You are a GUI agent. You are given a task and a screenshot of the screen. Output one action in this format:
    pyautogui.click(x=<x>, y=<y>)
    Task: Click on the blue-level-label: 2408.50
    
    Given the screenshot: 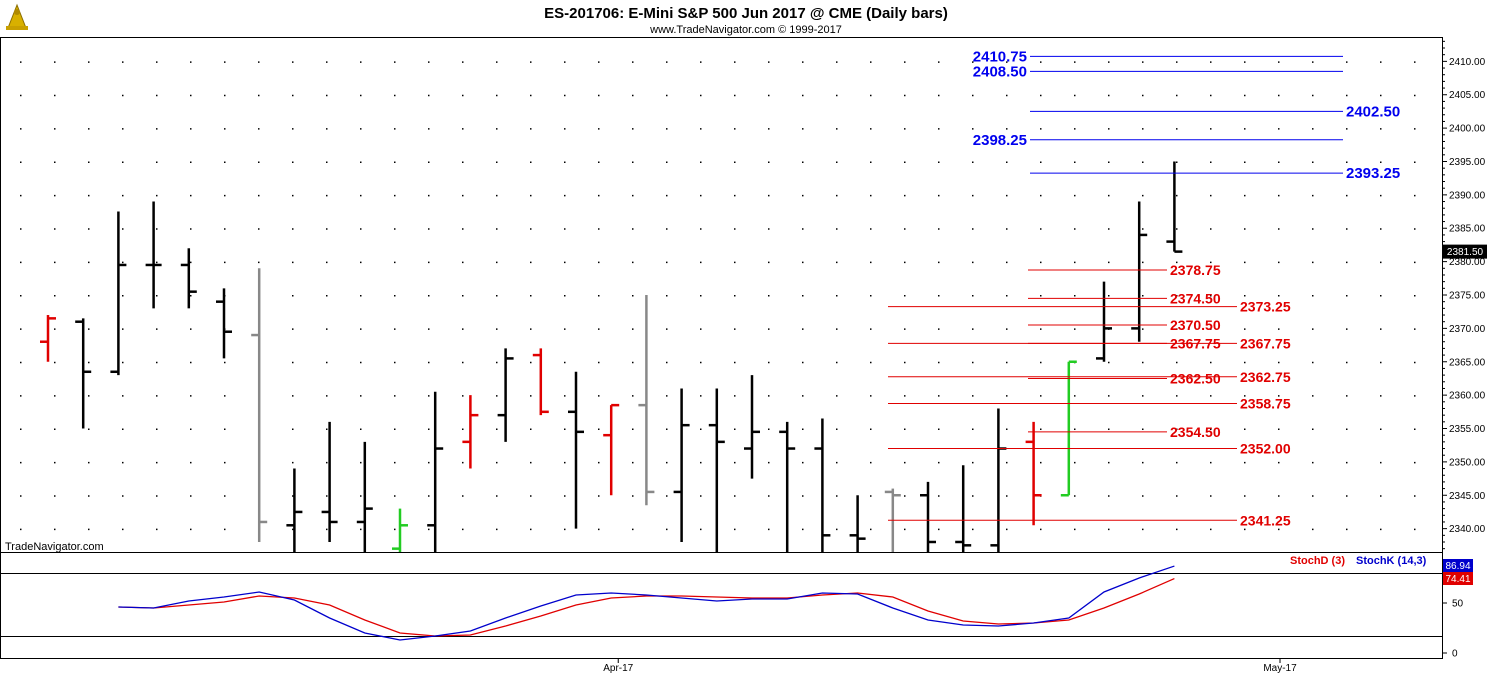 What is the action you would take?
    pyautogui.click(x=1000, y=71)
    